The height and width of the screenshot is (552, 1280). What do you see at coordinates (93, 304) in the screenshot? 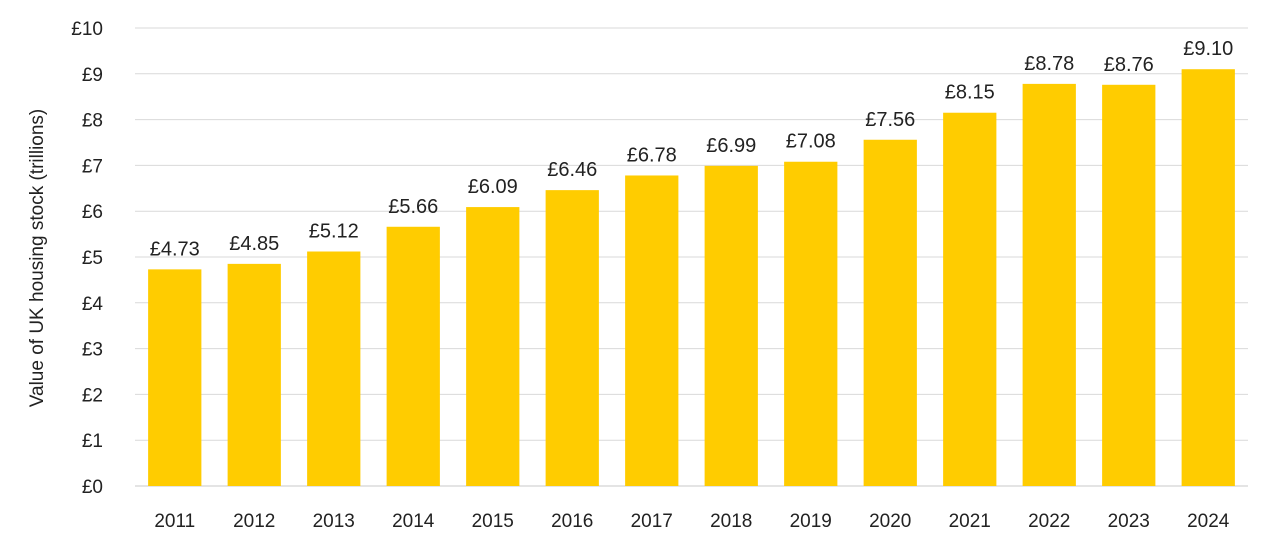
I see `y-tick-label: £4` at bounding box center [93, 304].